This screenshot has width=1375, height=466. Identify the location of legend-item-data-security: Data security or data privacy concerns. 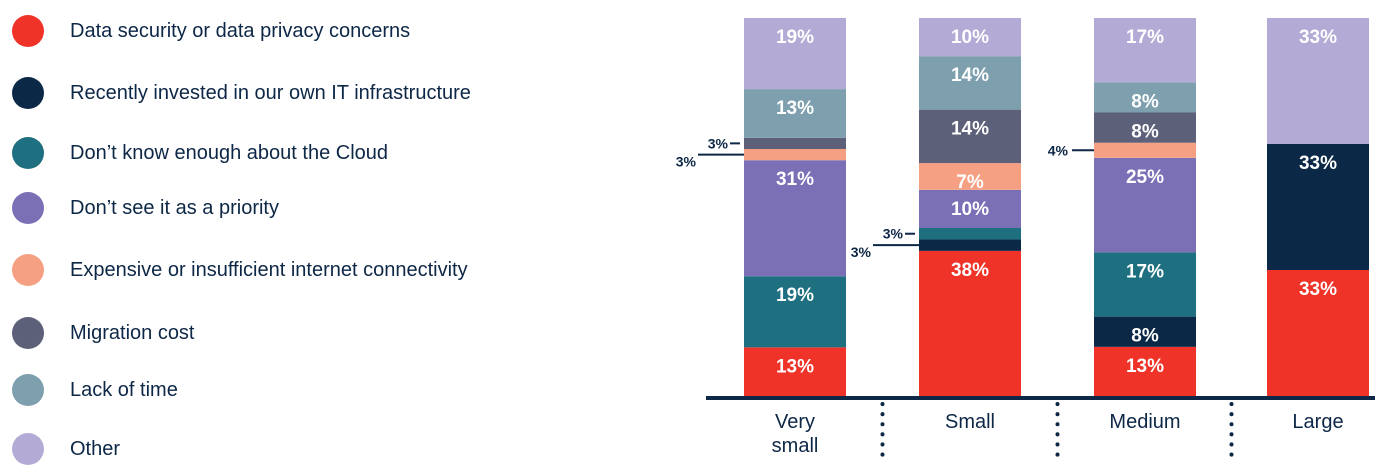
(211, 31).